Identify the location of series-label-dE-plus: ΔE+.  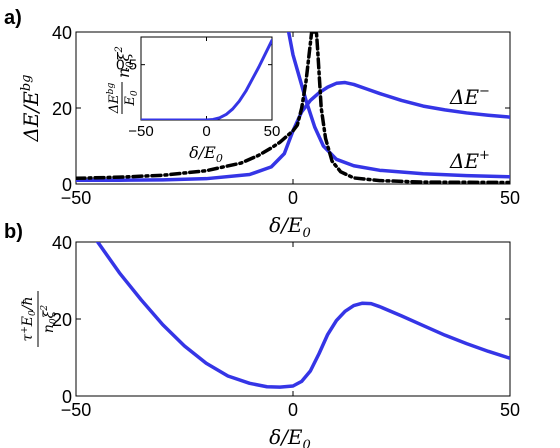
(469, 160).